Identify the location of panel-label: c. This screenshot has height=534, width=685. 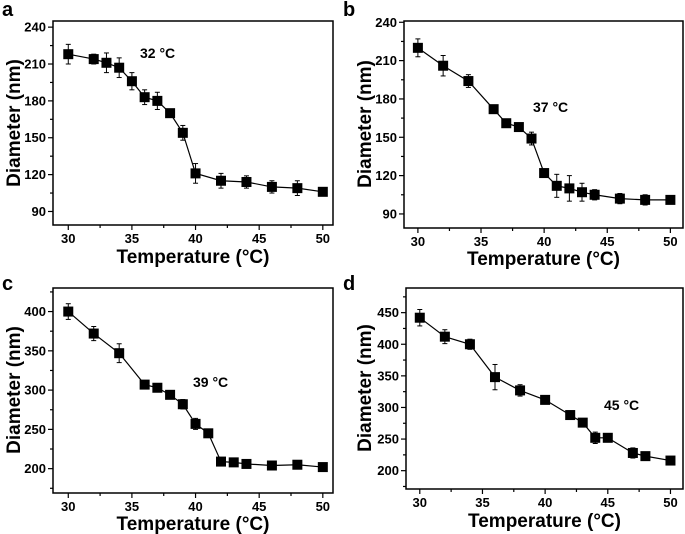
(7, 284).